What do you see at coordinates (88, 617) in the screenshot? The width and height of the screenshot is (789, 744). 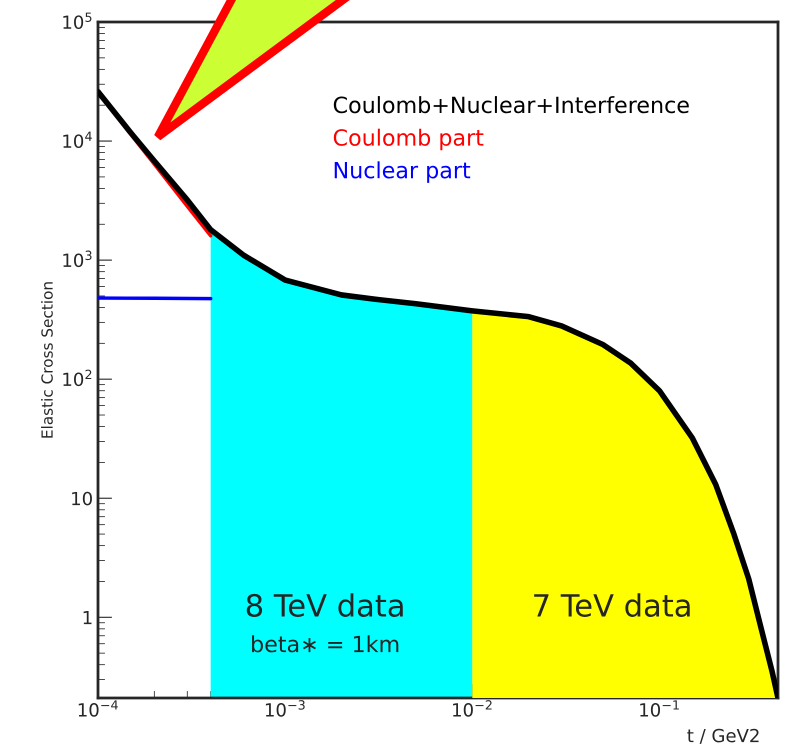 I see `y-tick-label: 1` at bounding box center [88, 617].